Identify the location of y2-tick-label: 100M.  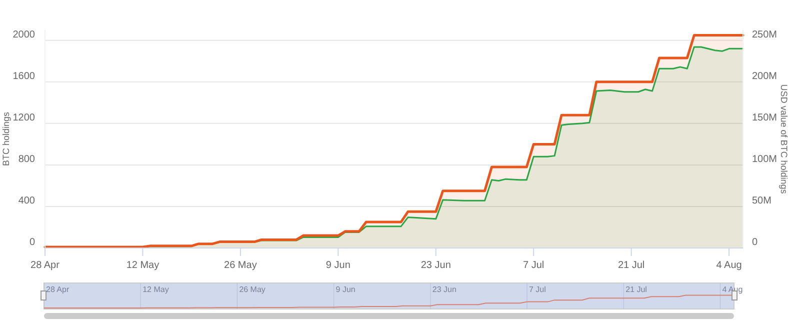
(765, 159).